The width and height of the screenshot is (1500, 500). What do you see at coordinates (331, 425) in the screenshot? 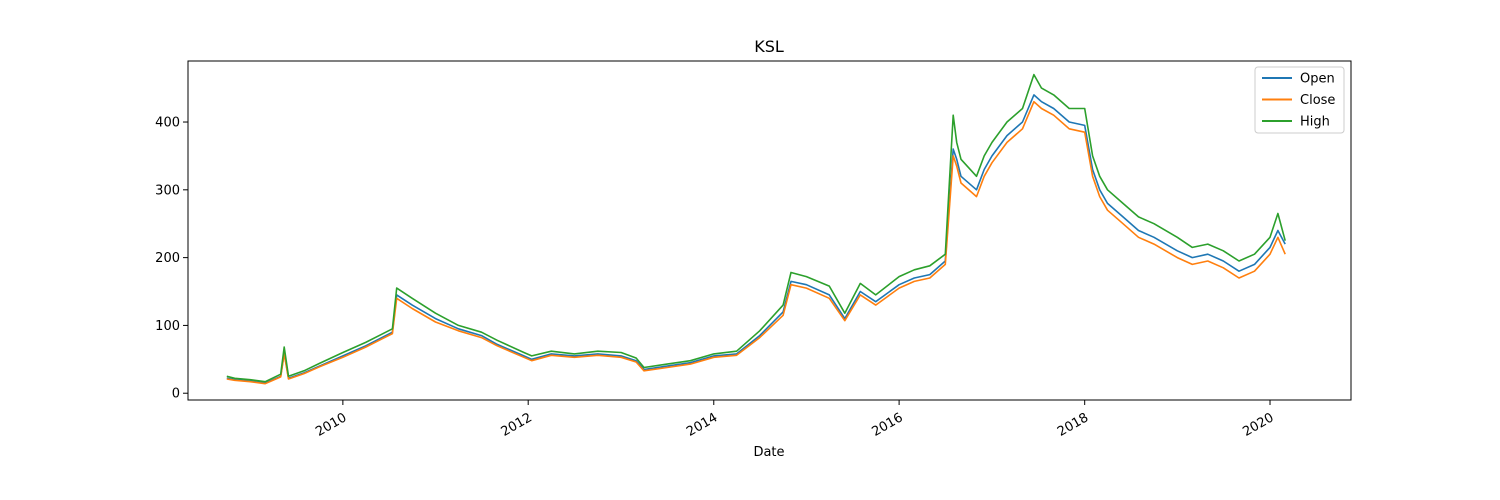
I see `x-tick-label: 2010` at bounding box center [331, 425].